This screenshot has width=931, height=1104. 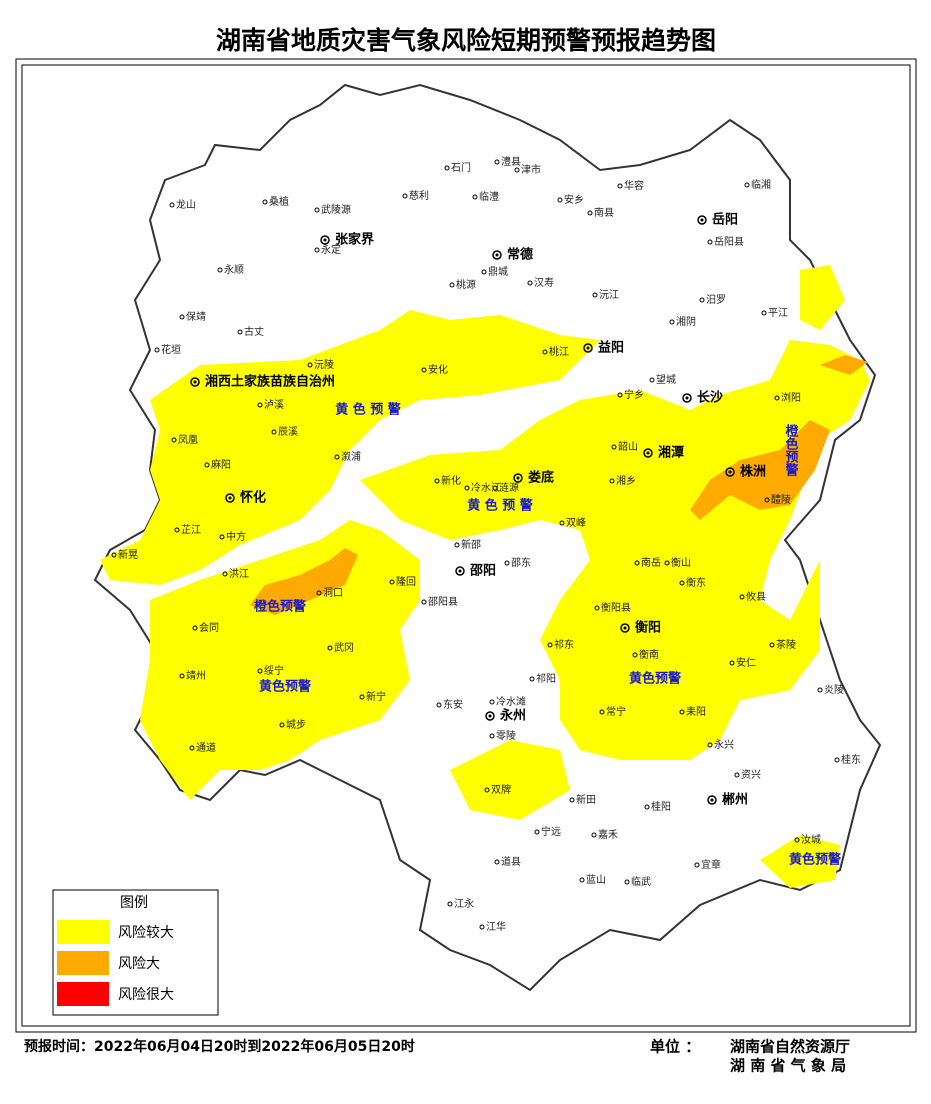 What do you see at coordinates (531, 169) in the screenshot?
I see `county-label: 津市` at bounding box center [531, 169].